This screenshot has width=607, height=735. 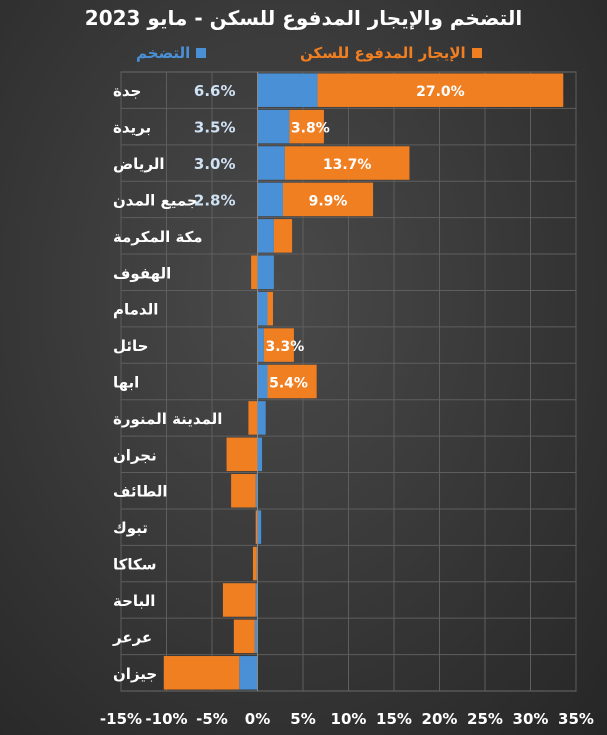 I want to click on category-label: عرعر, so click(x=132, y=637).